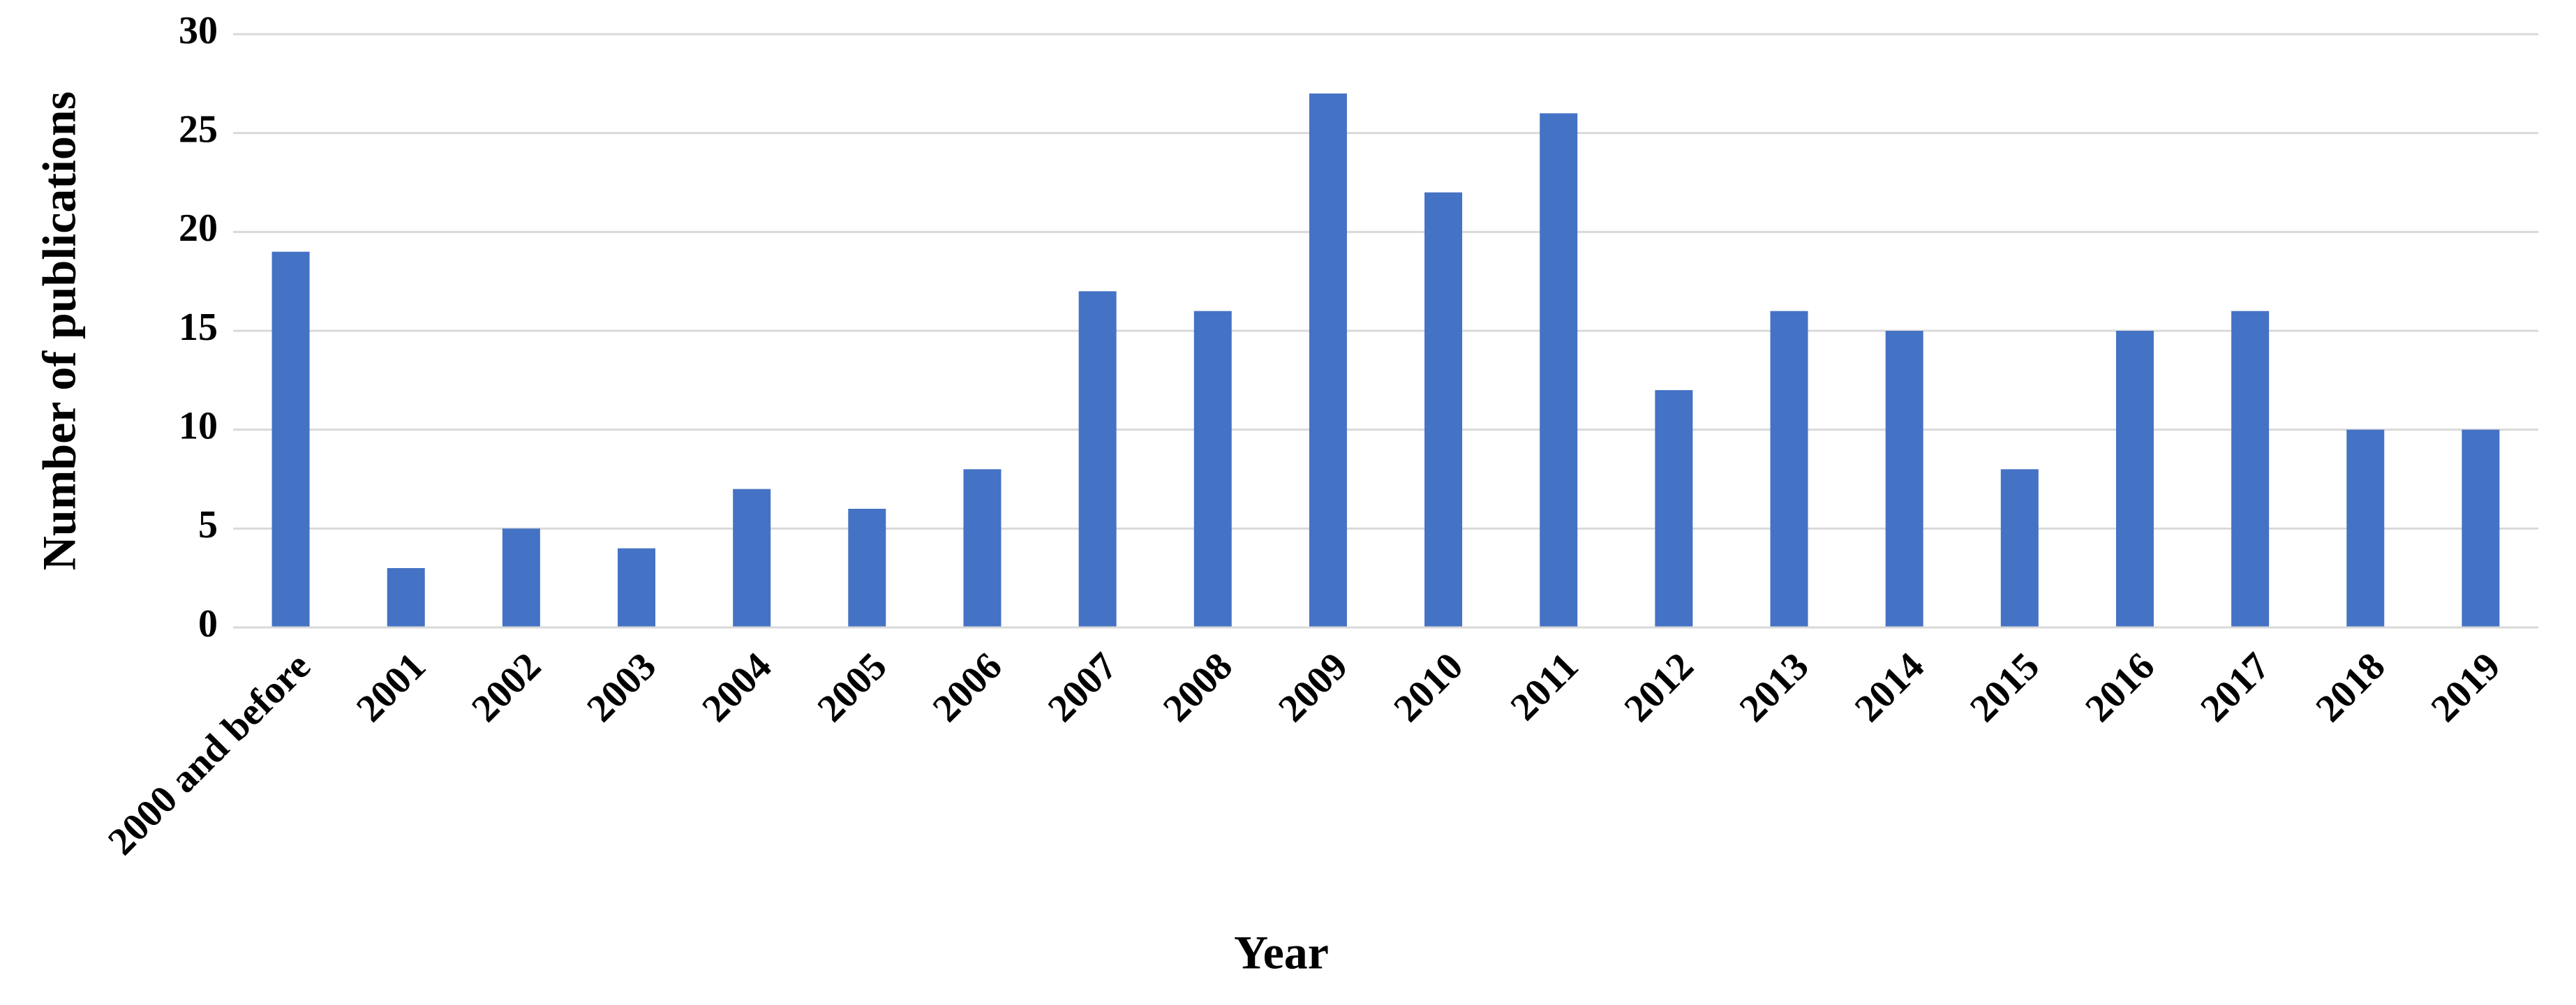  Describe the element at coordinates (2120, 687) in the screenshot. I see `x-tick-label: 2016` at that location.